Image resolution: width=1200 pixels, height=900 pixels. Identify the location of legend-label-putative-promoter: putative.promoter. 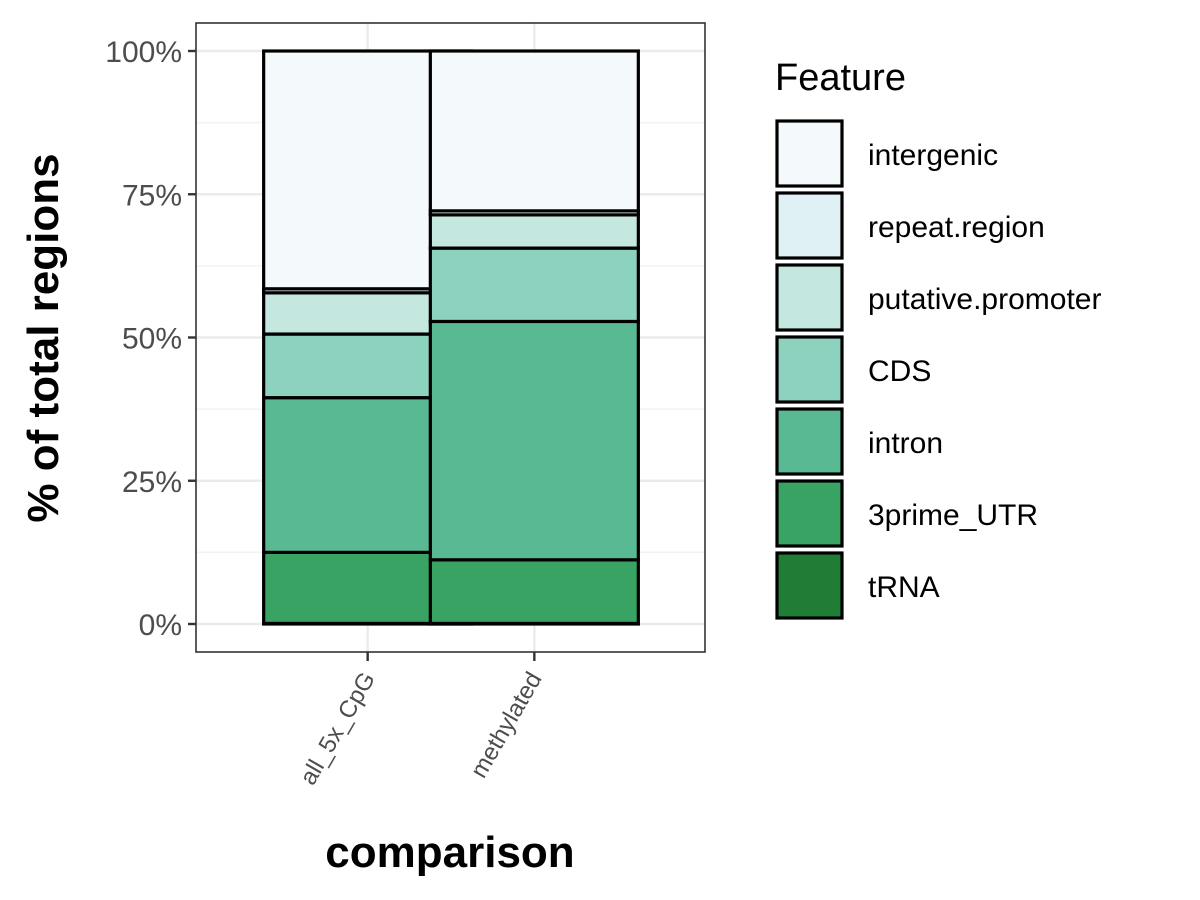
(984, 299).